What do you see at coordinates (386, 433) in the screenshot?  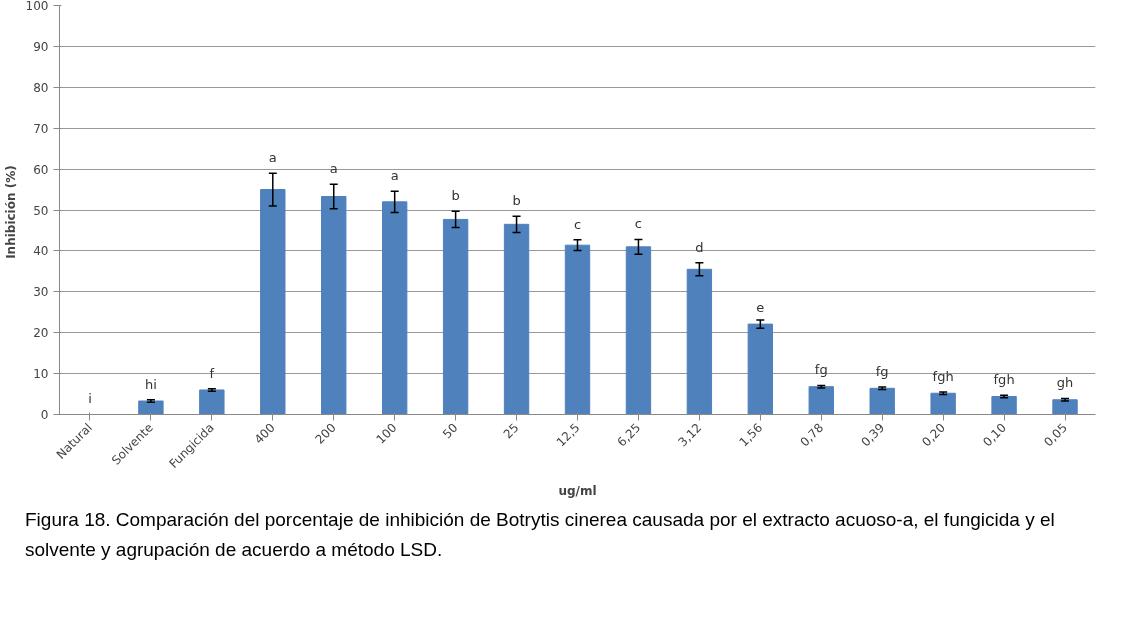 I see `x-tick-label: 100` at bounding box center [386, 433].